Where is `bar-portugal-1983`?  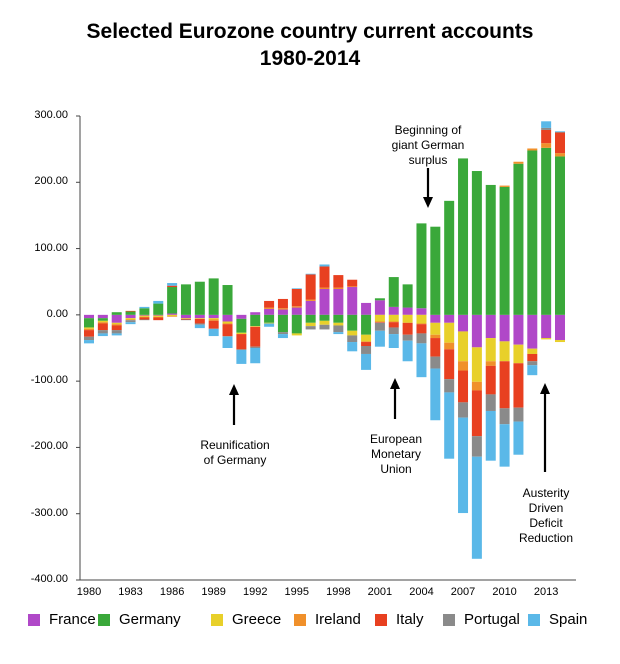
bar-portugal-1983 is located at coordinates (130, 321).